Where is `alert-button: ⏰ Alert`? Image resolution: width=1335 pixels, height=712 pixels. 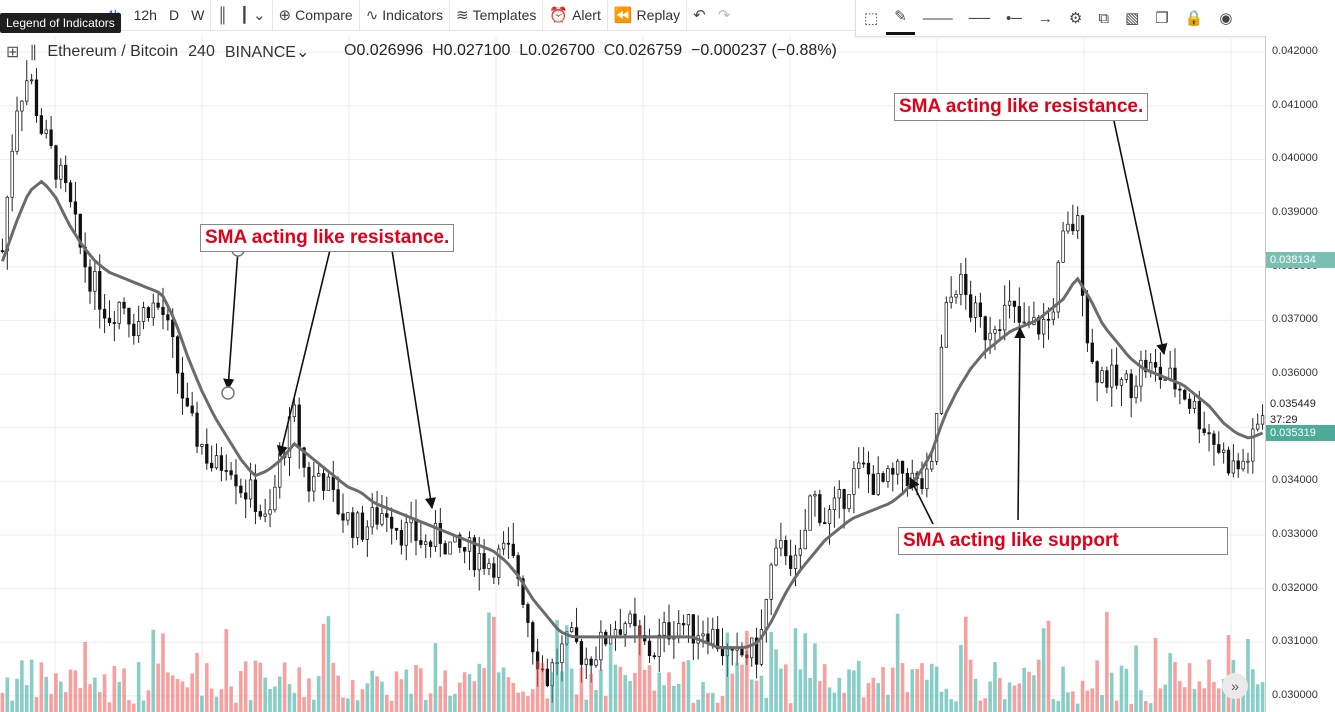 alert-button: ⏰ Alert is located at coordinates (575, 15).